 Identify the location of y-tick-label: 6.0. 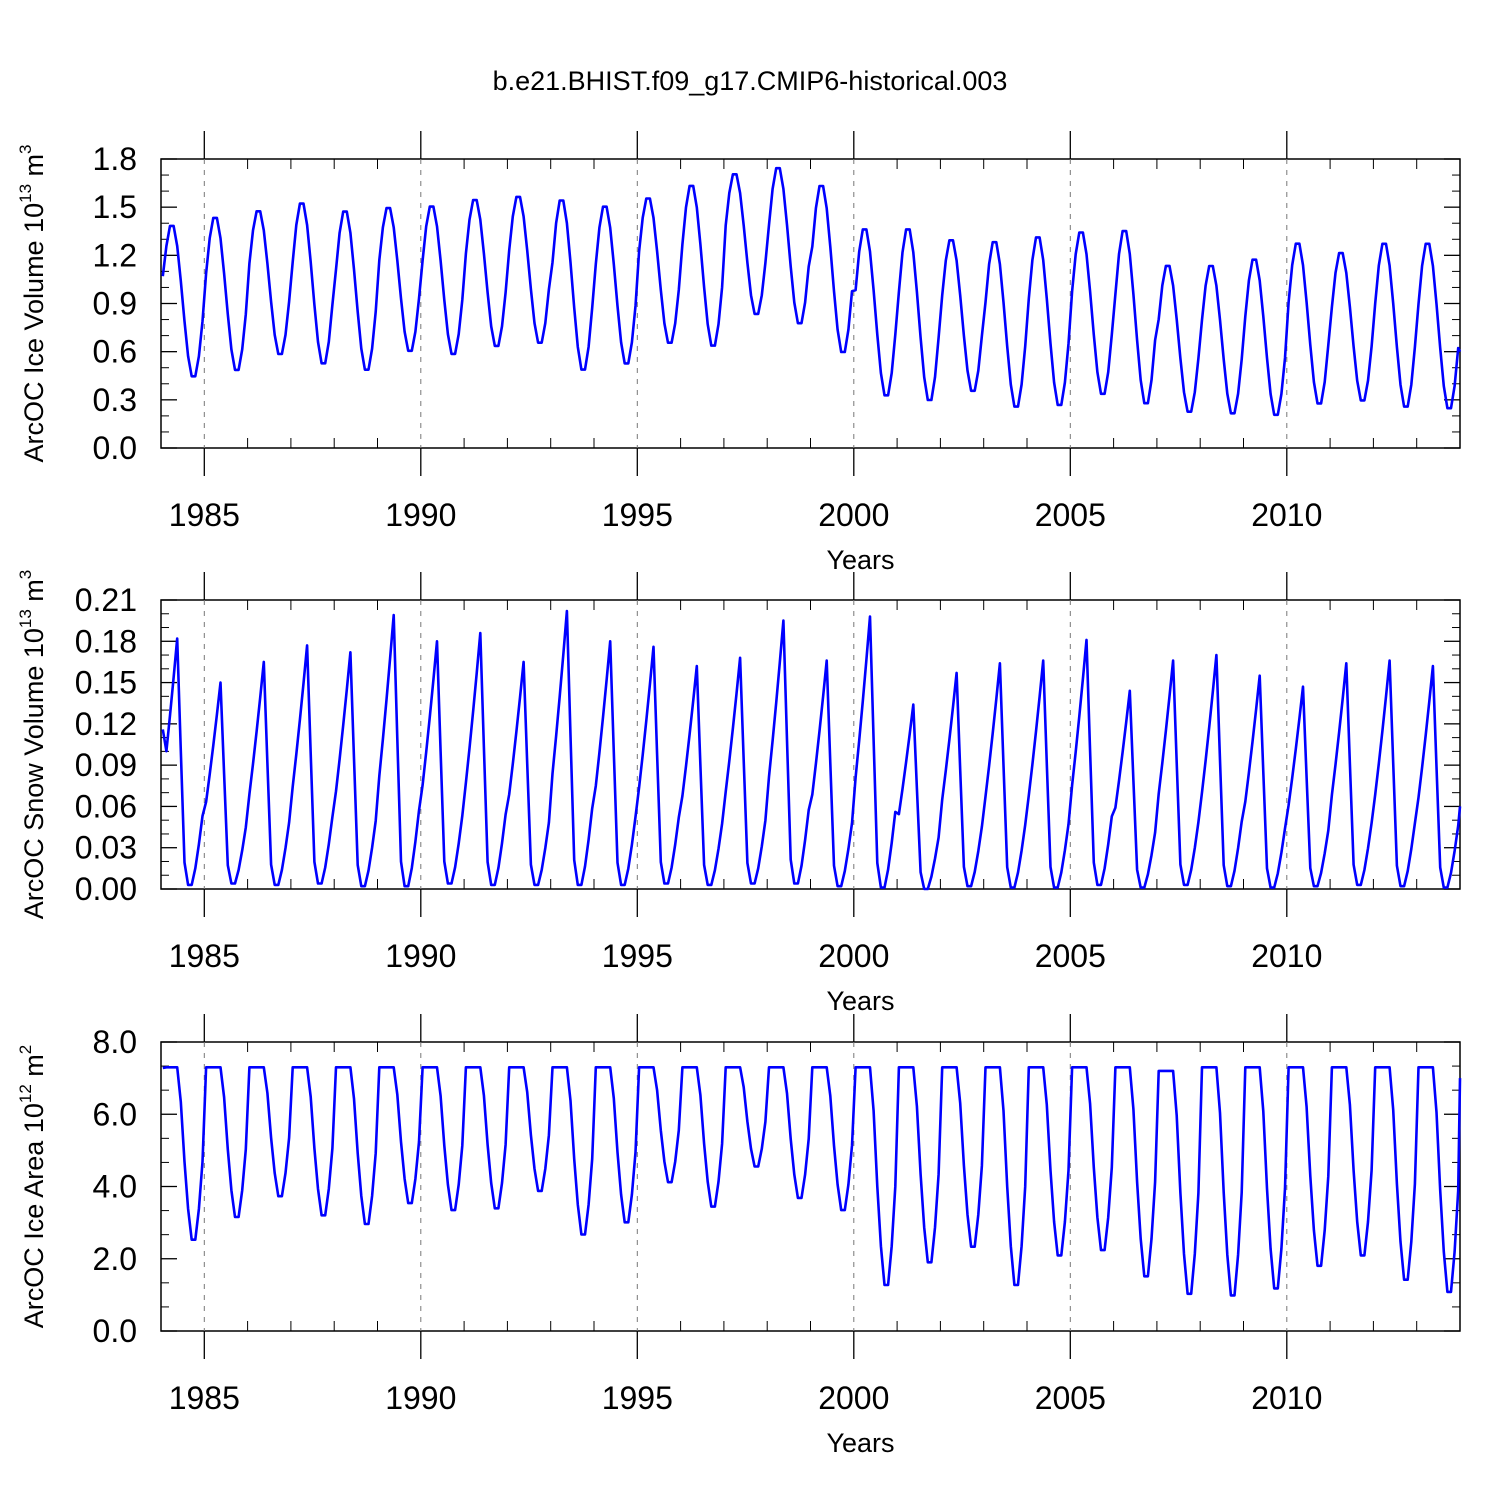
(115, 1114).